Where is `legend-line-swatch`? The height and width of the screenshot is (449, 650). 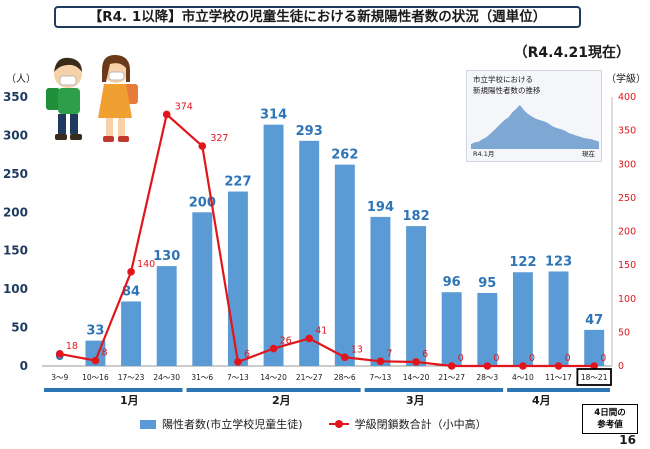 legend-line-swatch is located at coordinates (338, 424).